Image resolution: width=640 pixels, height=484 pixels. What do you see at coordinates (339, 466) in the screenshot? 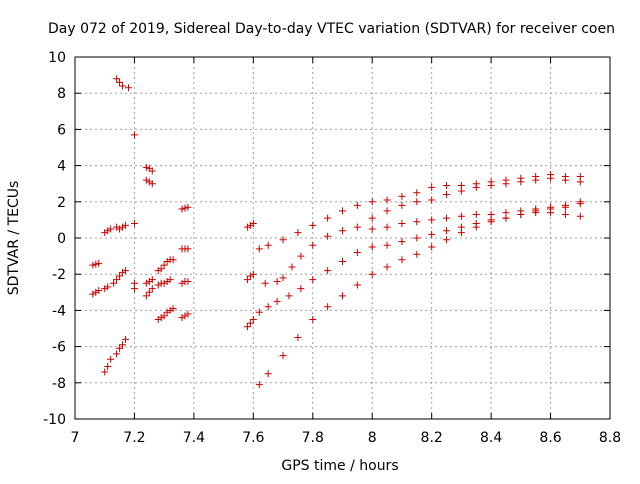
I see `x-axis-title: GPS time / hours` at bounding box center [339, 466].